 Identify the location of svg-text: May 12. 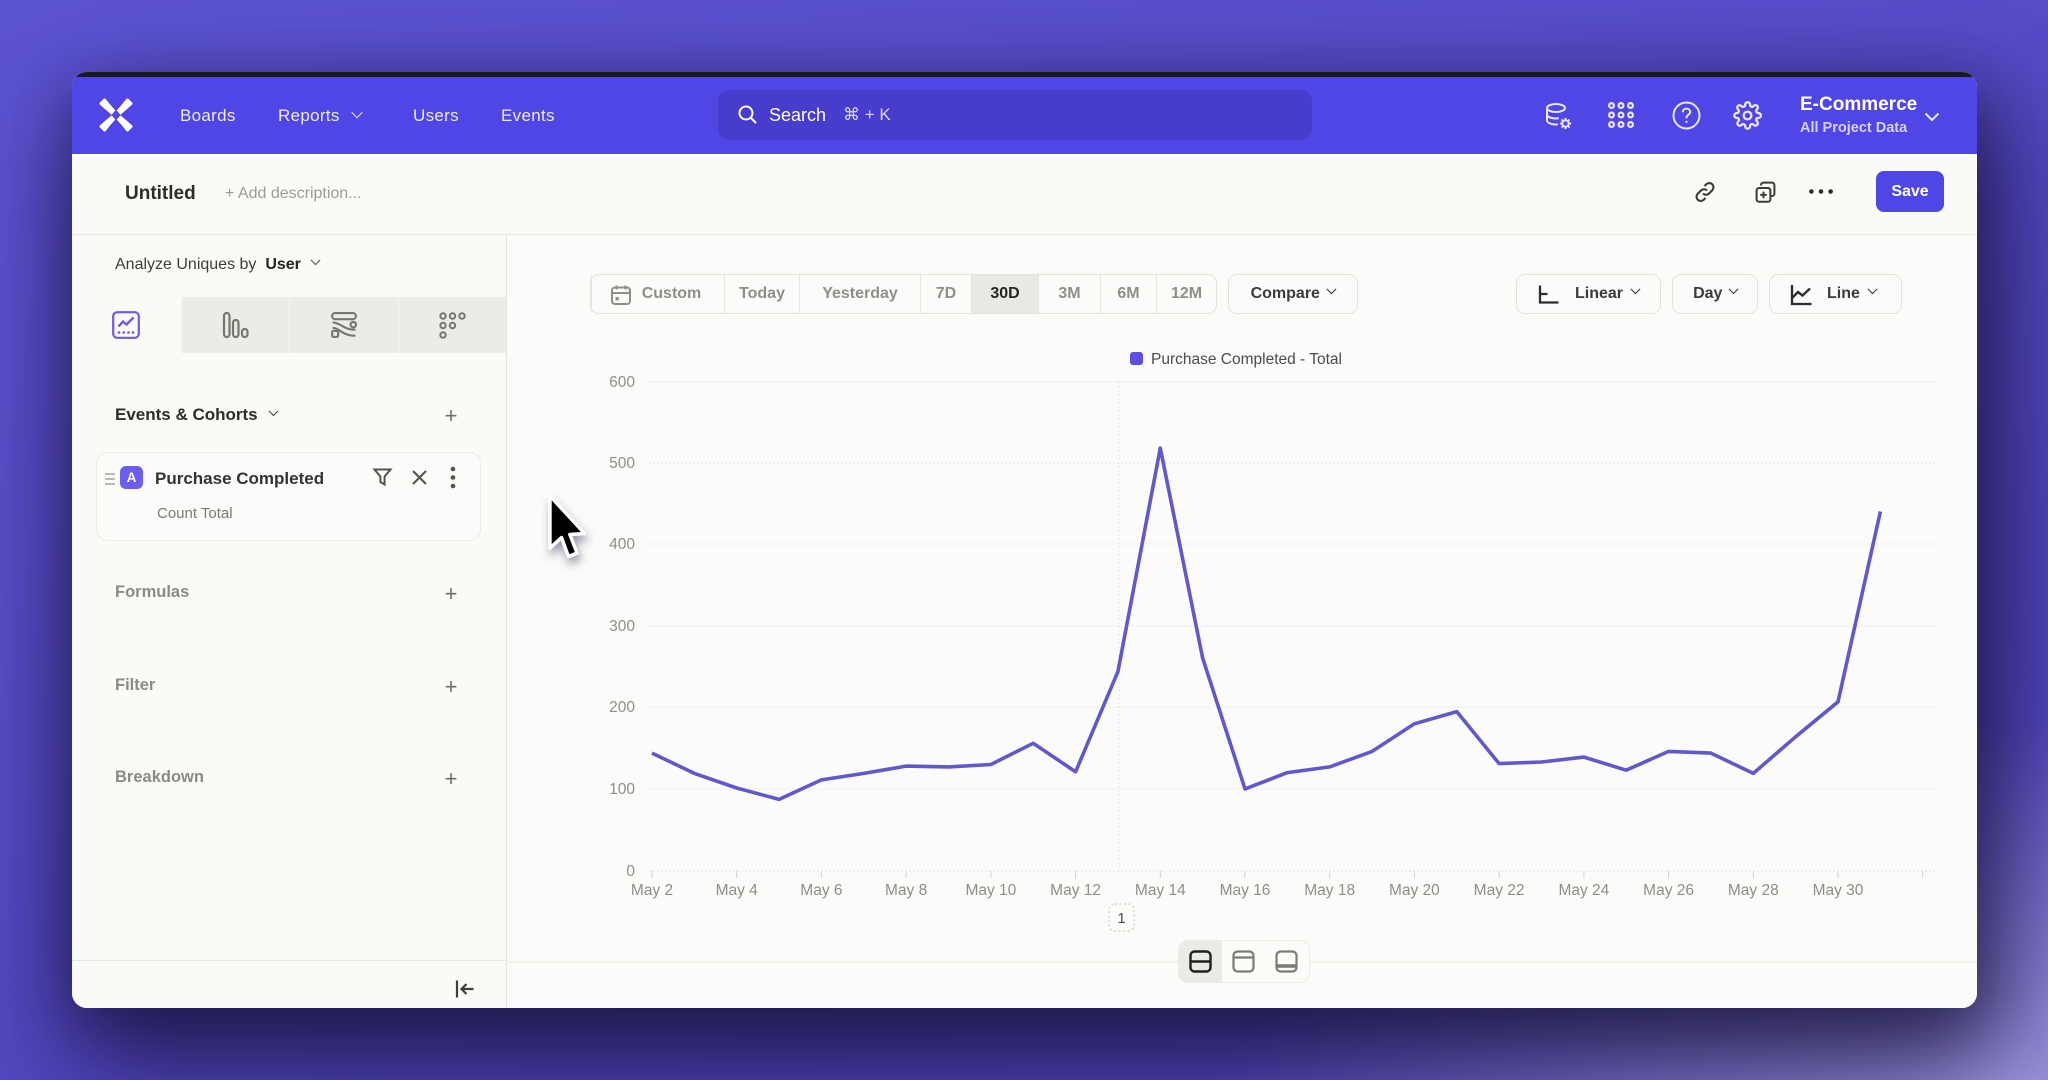
(1075, 890).